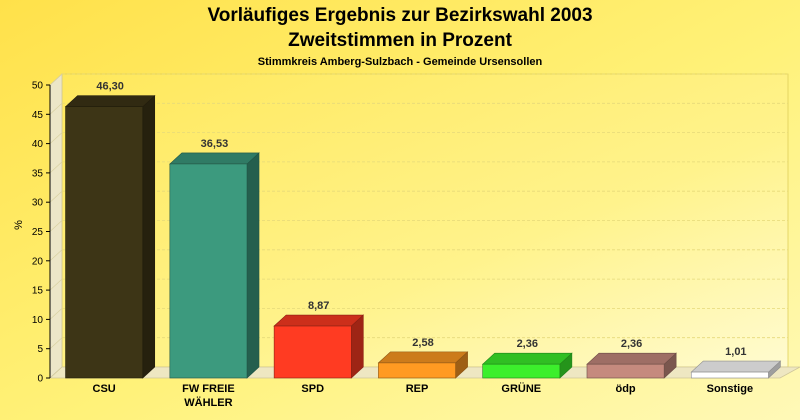 The width and height of the screenshot is (800, 420). Describe the element at coordinates (730, 389) in the screenshot. I see `x-tick-label: Sonstige` at that location.